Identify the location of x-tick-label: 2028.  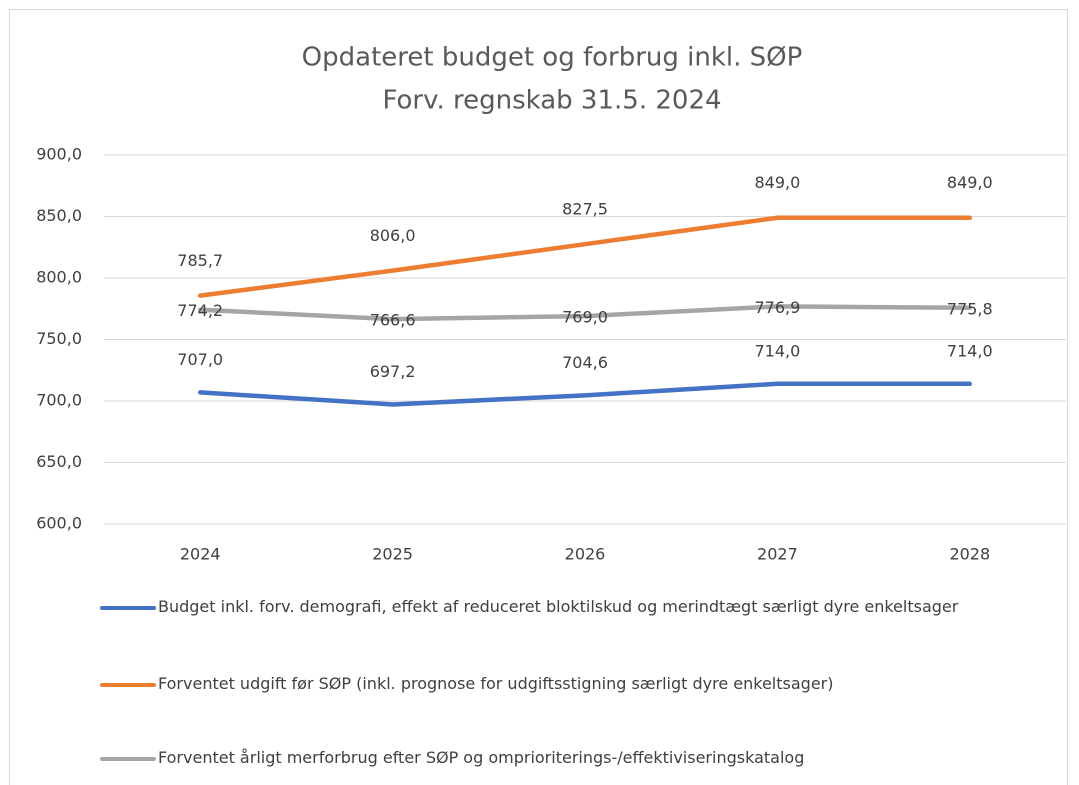
(969, 554).